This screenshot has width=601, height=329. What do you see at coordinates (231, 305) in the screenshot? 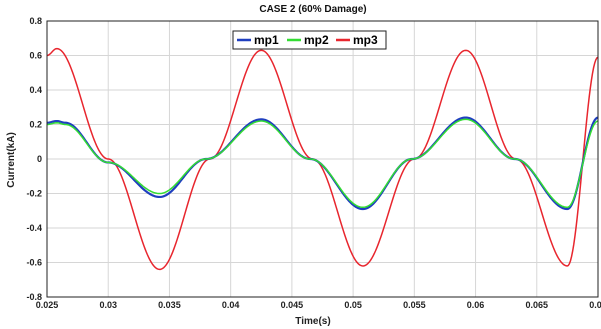
I see `x-tick-label: 0.04` at bounding box center [231, 305].